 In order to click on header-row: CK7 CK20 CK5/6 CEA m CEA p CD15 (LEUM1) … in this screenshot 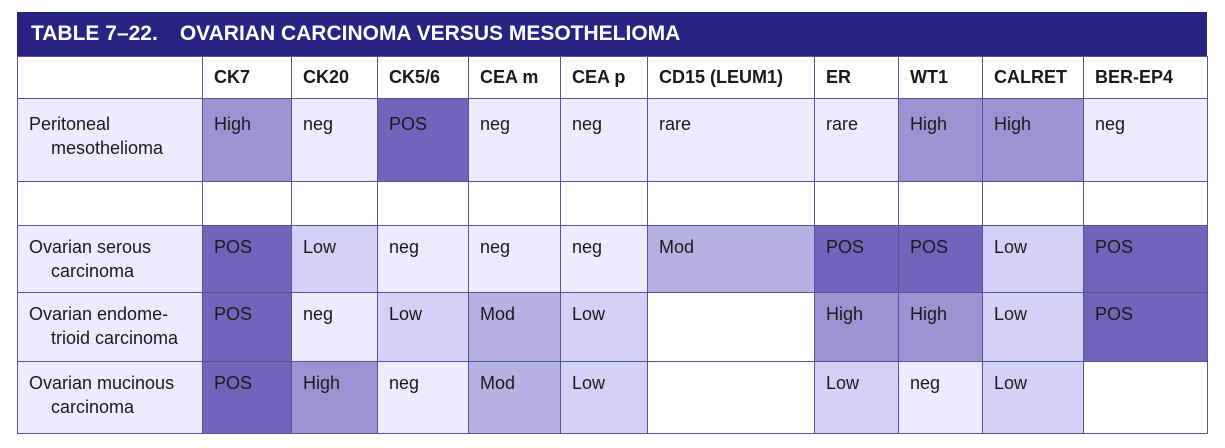, I will do `click(612, 77)`.